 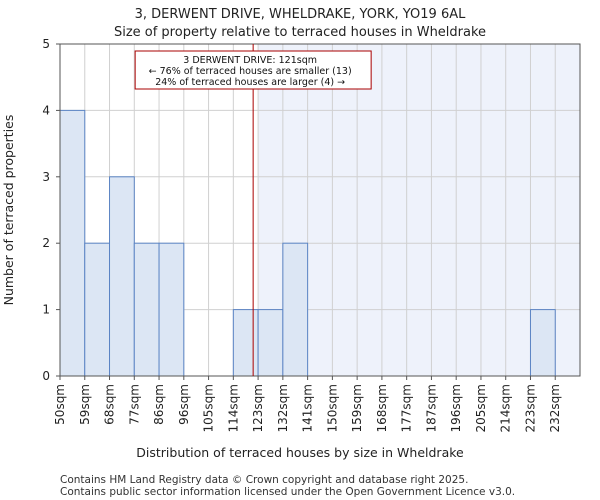 I want to click on x-tick-label: 96sqm, so click(x=184, y=404).